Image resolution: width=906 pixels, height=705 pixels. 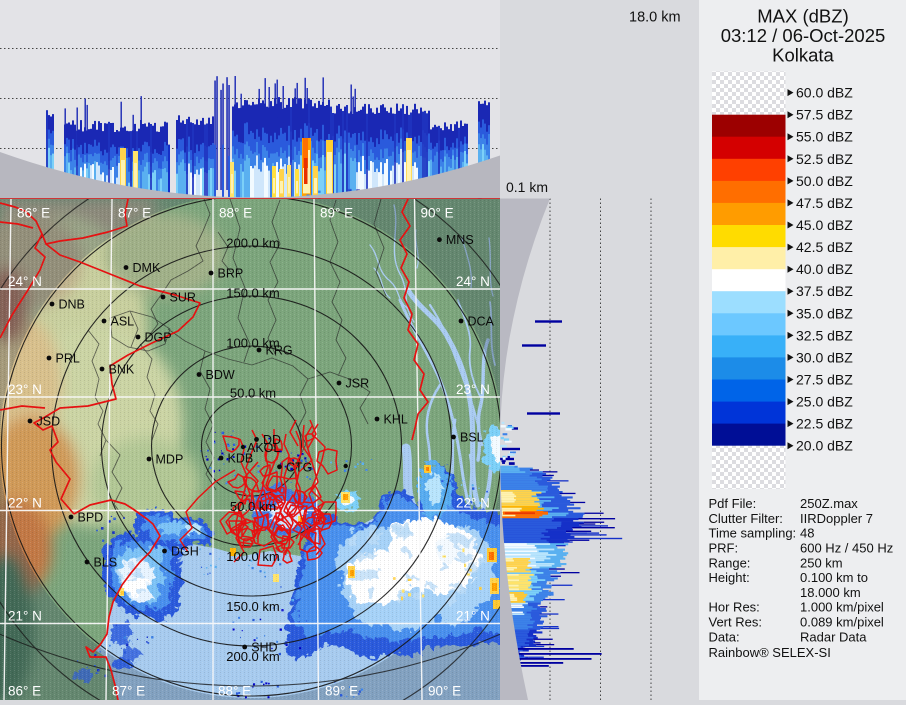 I want to click on svg-text: 27.5 dBZ, so click(x=824, y=380).